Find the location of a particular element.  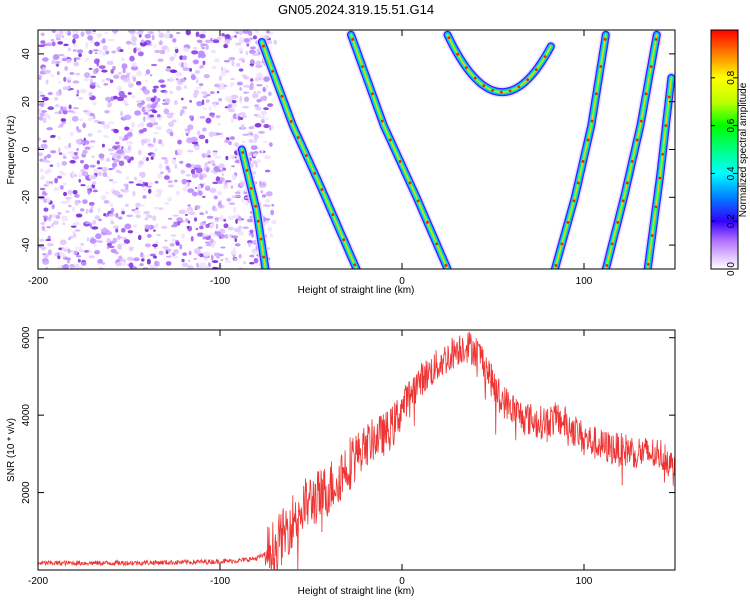

colorbar-gradient is located at coordinates (724, 149).